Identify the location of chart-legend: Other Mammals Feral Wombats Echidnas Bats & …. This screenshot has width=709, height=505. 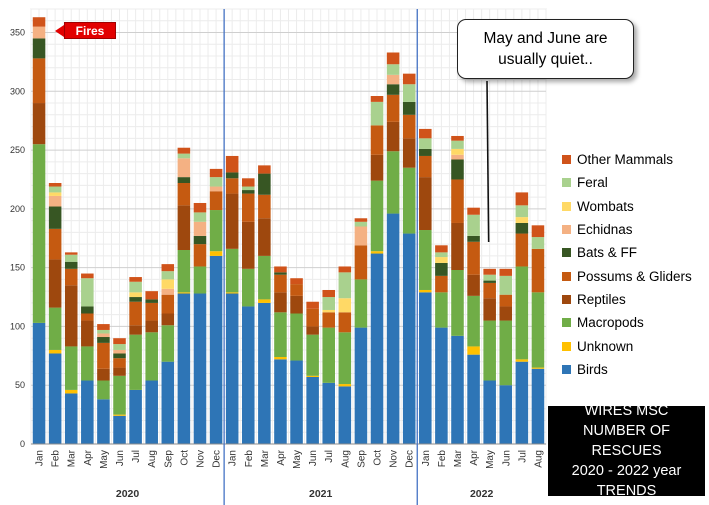
(635, 264).